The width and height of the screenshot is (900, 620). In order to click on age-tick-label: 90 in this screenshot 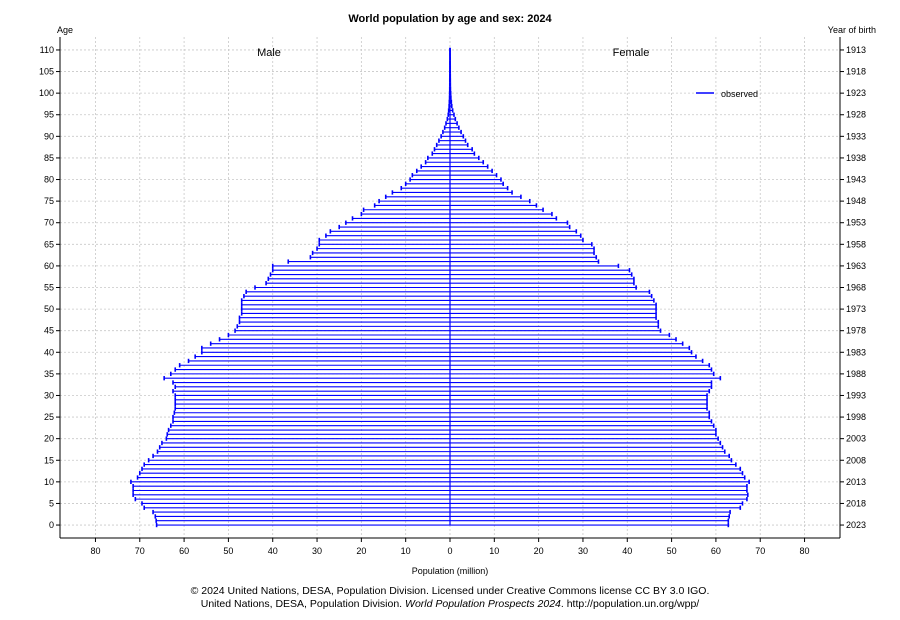, I will do `click(49, 136)`.